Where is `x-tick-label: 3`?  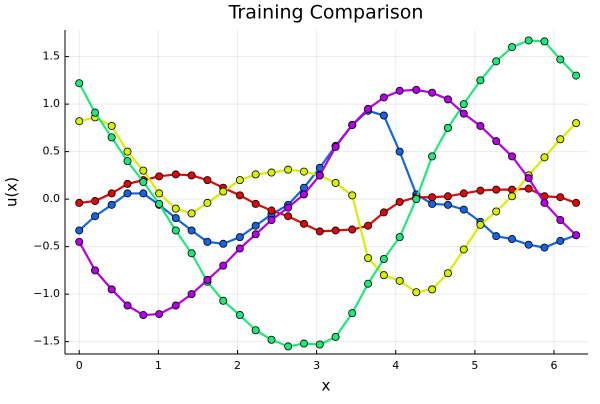 x-tick-label: 3 is located at coordinates (316, 365).